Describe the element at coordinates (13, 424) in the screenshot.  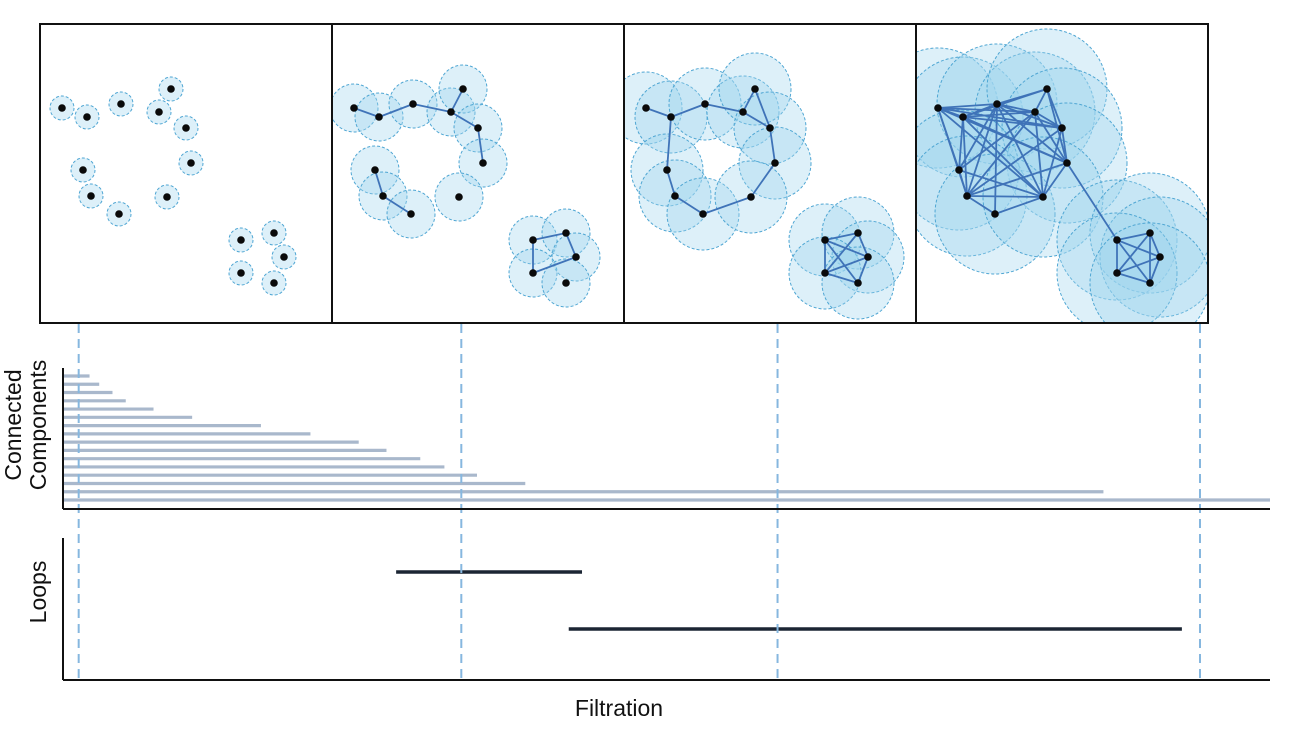
I see `h0-axis-label-line1: Connected` at that location.